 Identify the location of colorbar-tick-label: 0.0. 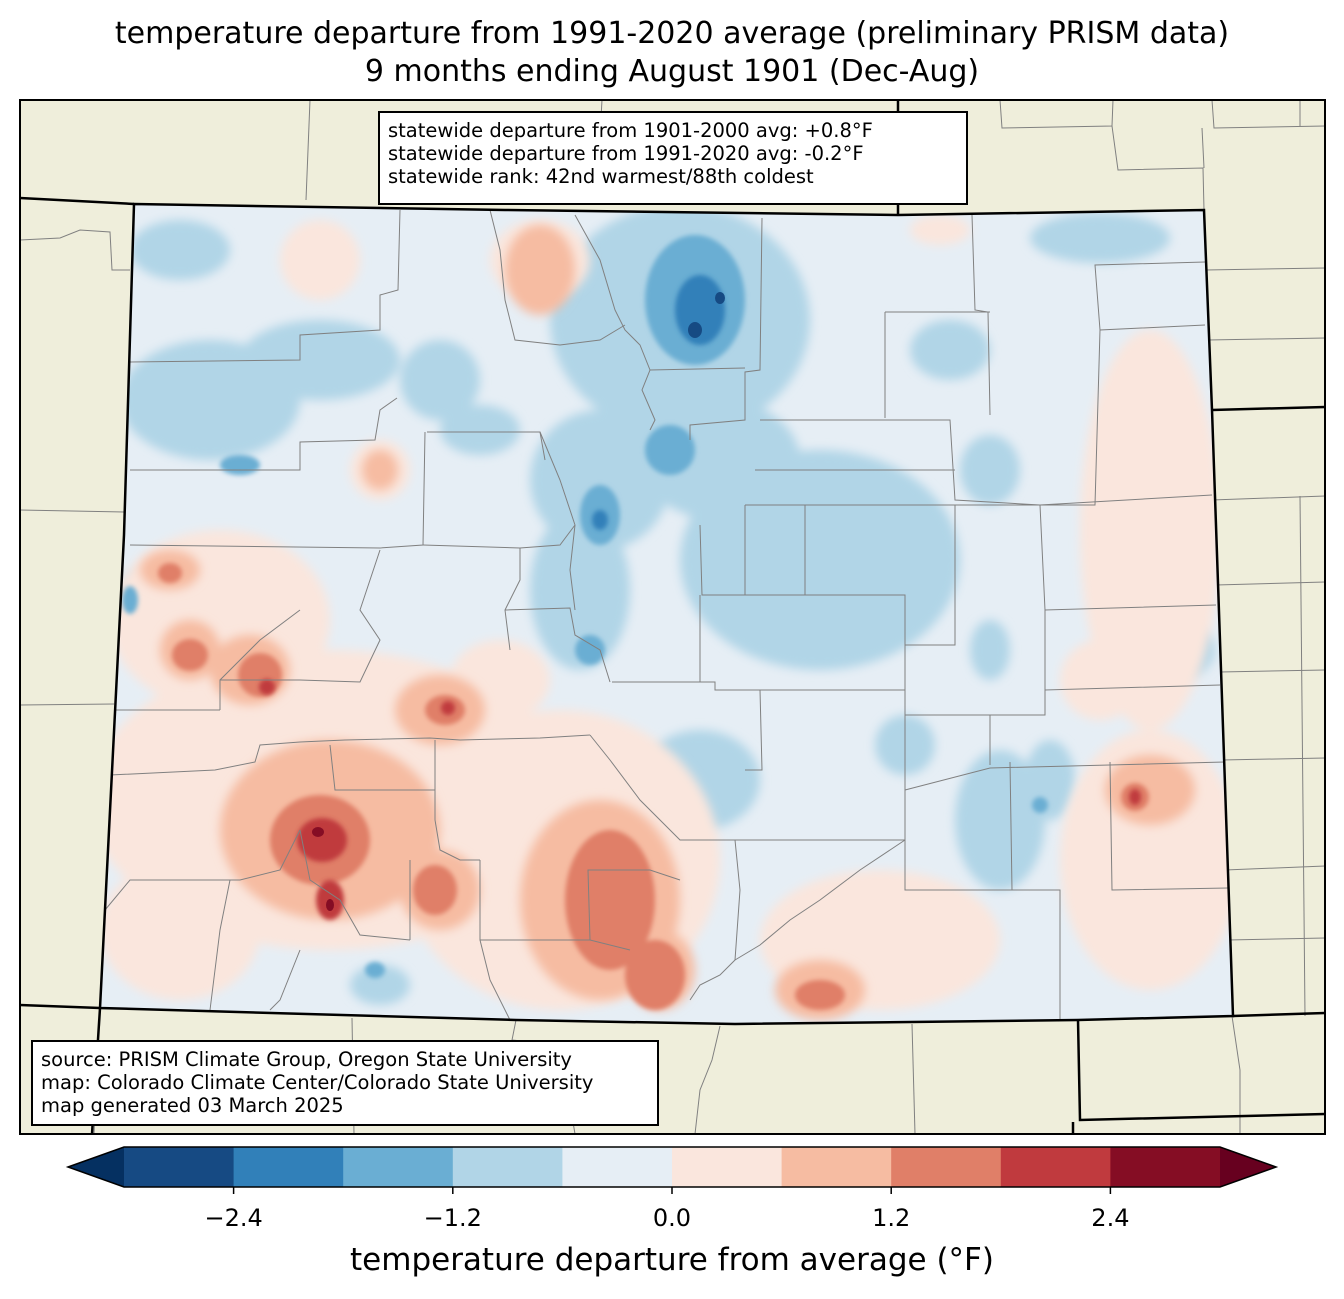
(672, 1218).